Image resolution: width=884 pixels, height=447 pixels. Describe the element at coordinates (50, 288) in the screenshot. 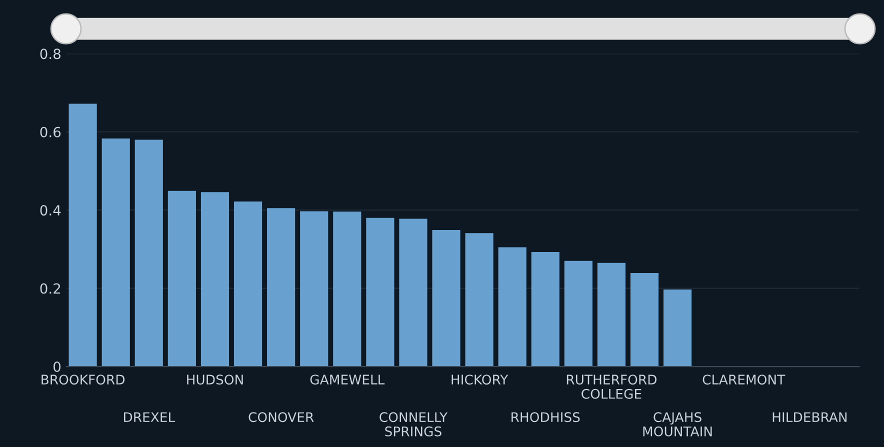

I see `y-tick-label: 0.2` at that location.